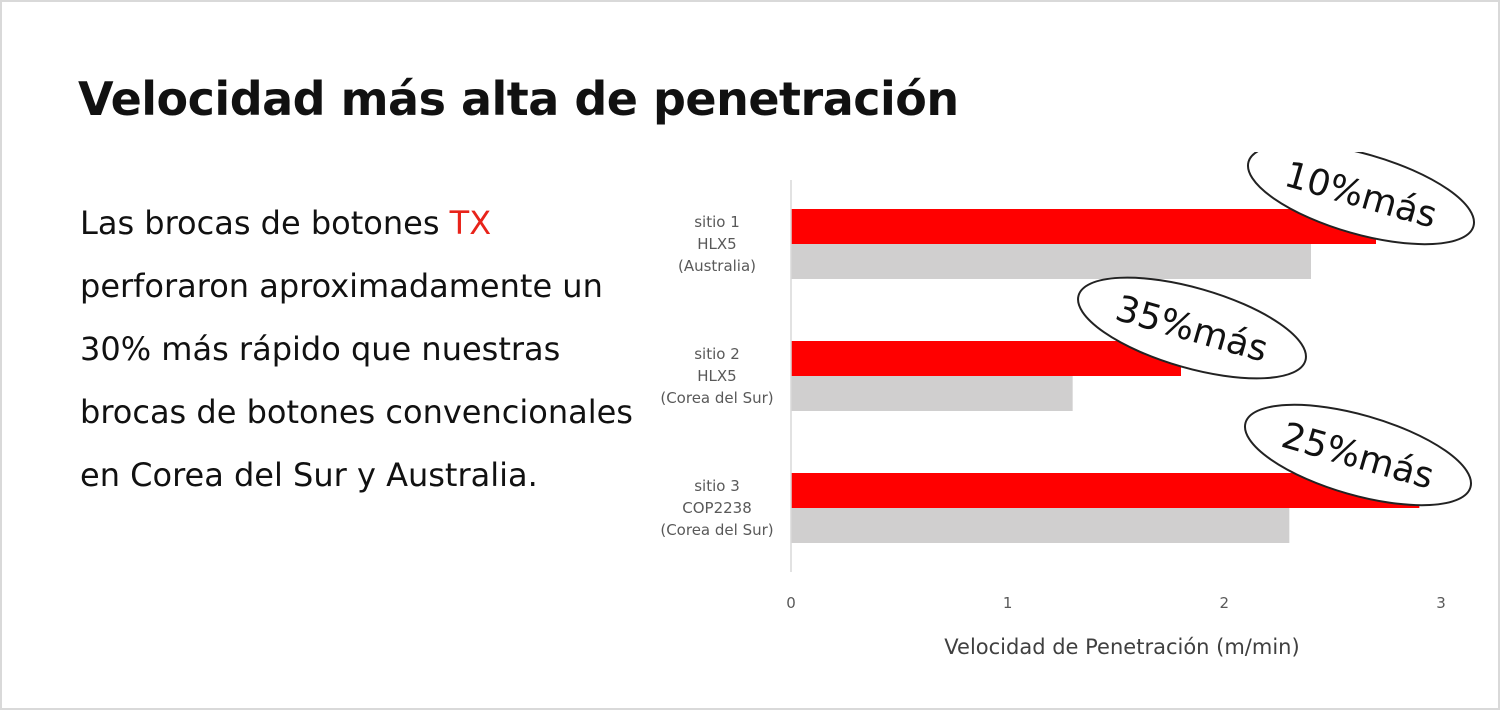 This screenshot has height=710, width=1500. What do you see at coordinates (1040, 525) in the screenshot?
I see `bar-series2-cat3` at bounding box center [1040, 525].